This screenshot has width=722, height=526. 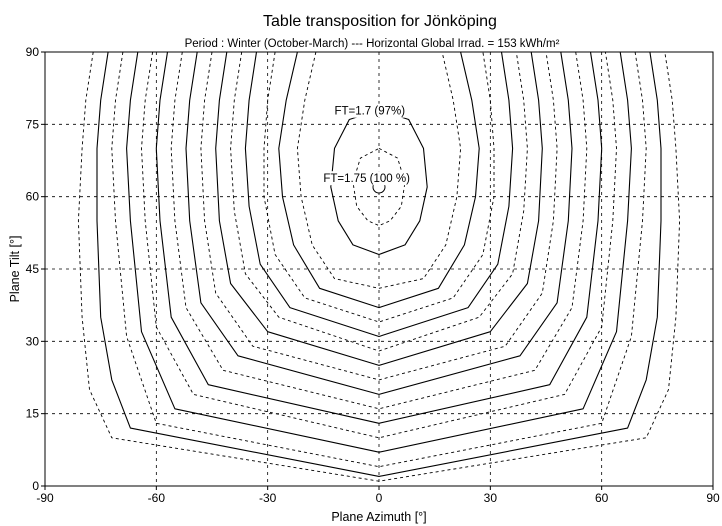 What do you see at coordinates (378, 517) in the screenshot?
I see `x-axis-label: Plane Azimuth [°]` at bounding box center [378, 517].